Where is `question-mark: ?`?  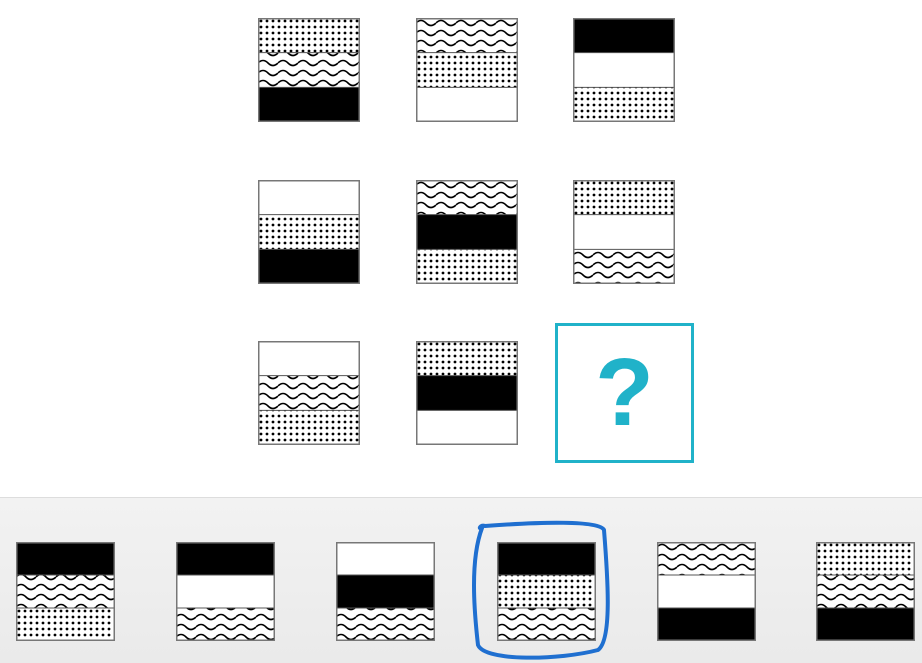
question-mark: ? is located at coordinates (624, 392).